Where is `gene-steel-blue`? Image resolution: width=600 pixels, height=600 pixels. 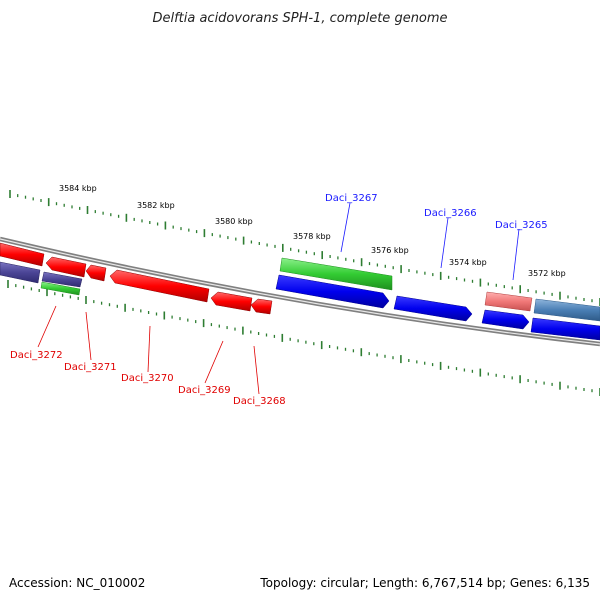 gene-steel-blue is located at coordinates (566, 310).